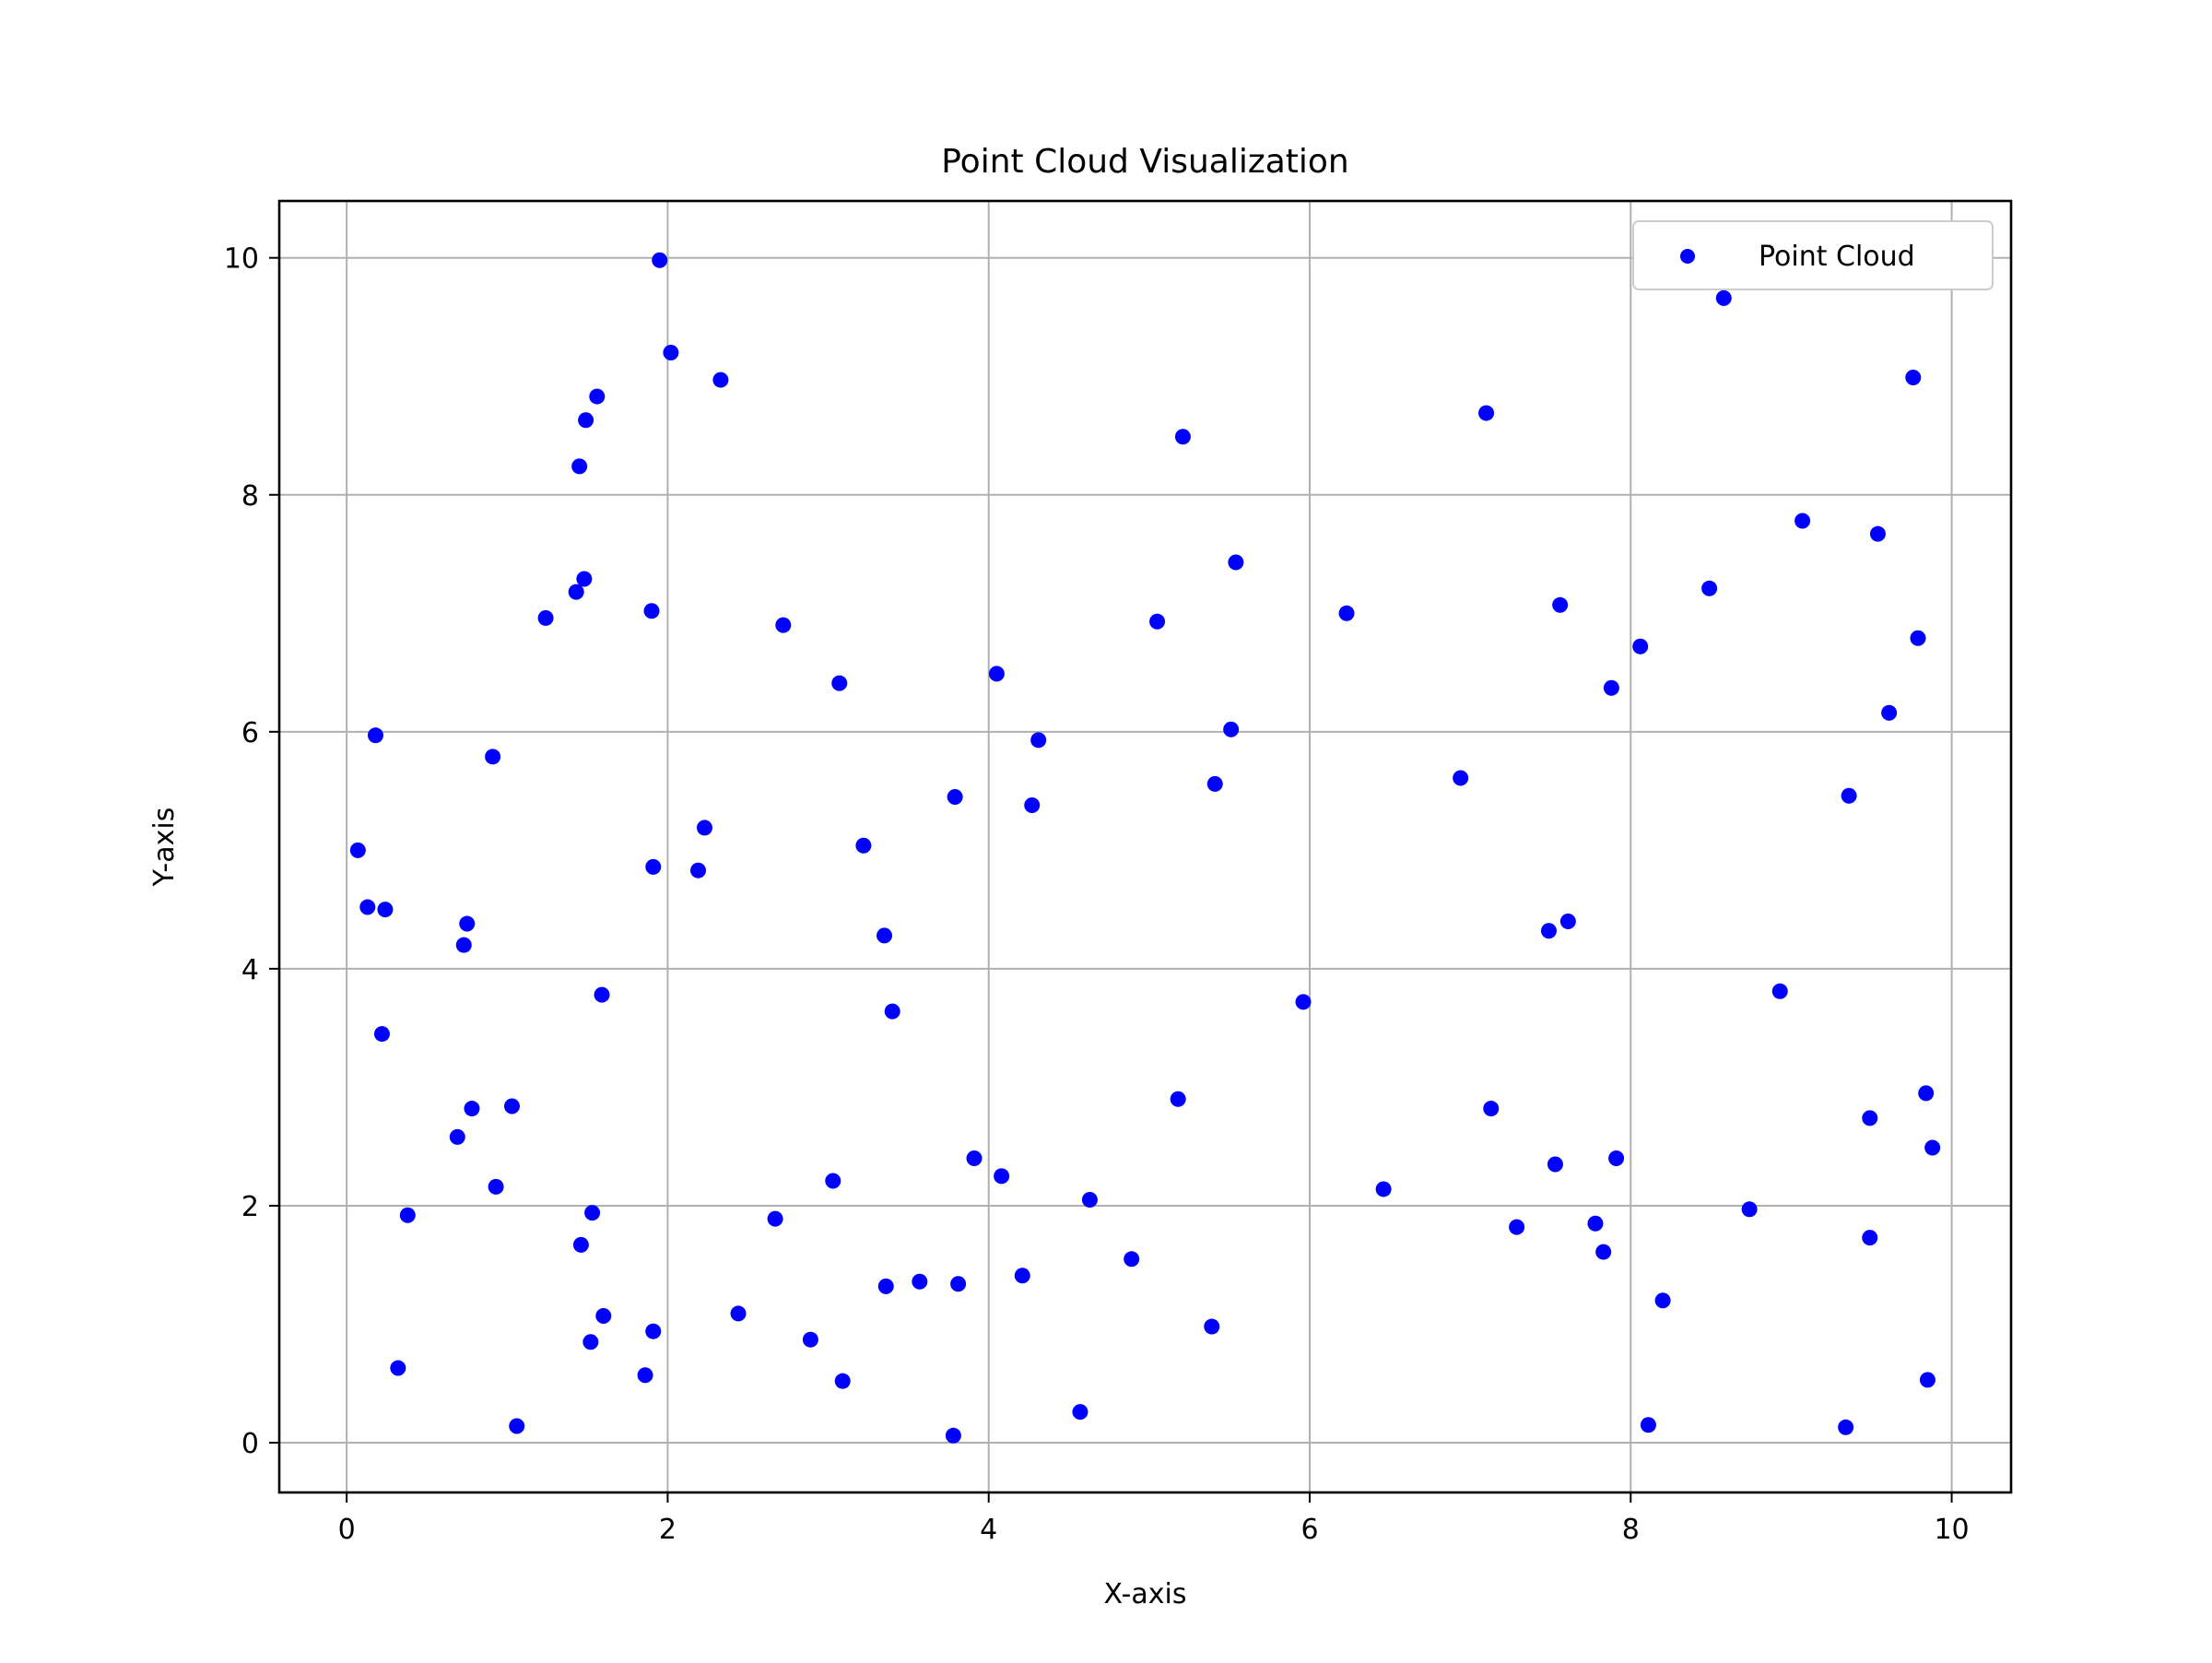  What do you see at coordinates (1687, 256) in the screenshot?
I see `legend-marker` at bounding box center [1687, 256].